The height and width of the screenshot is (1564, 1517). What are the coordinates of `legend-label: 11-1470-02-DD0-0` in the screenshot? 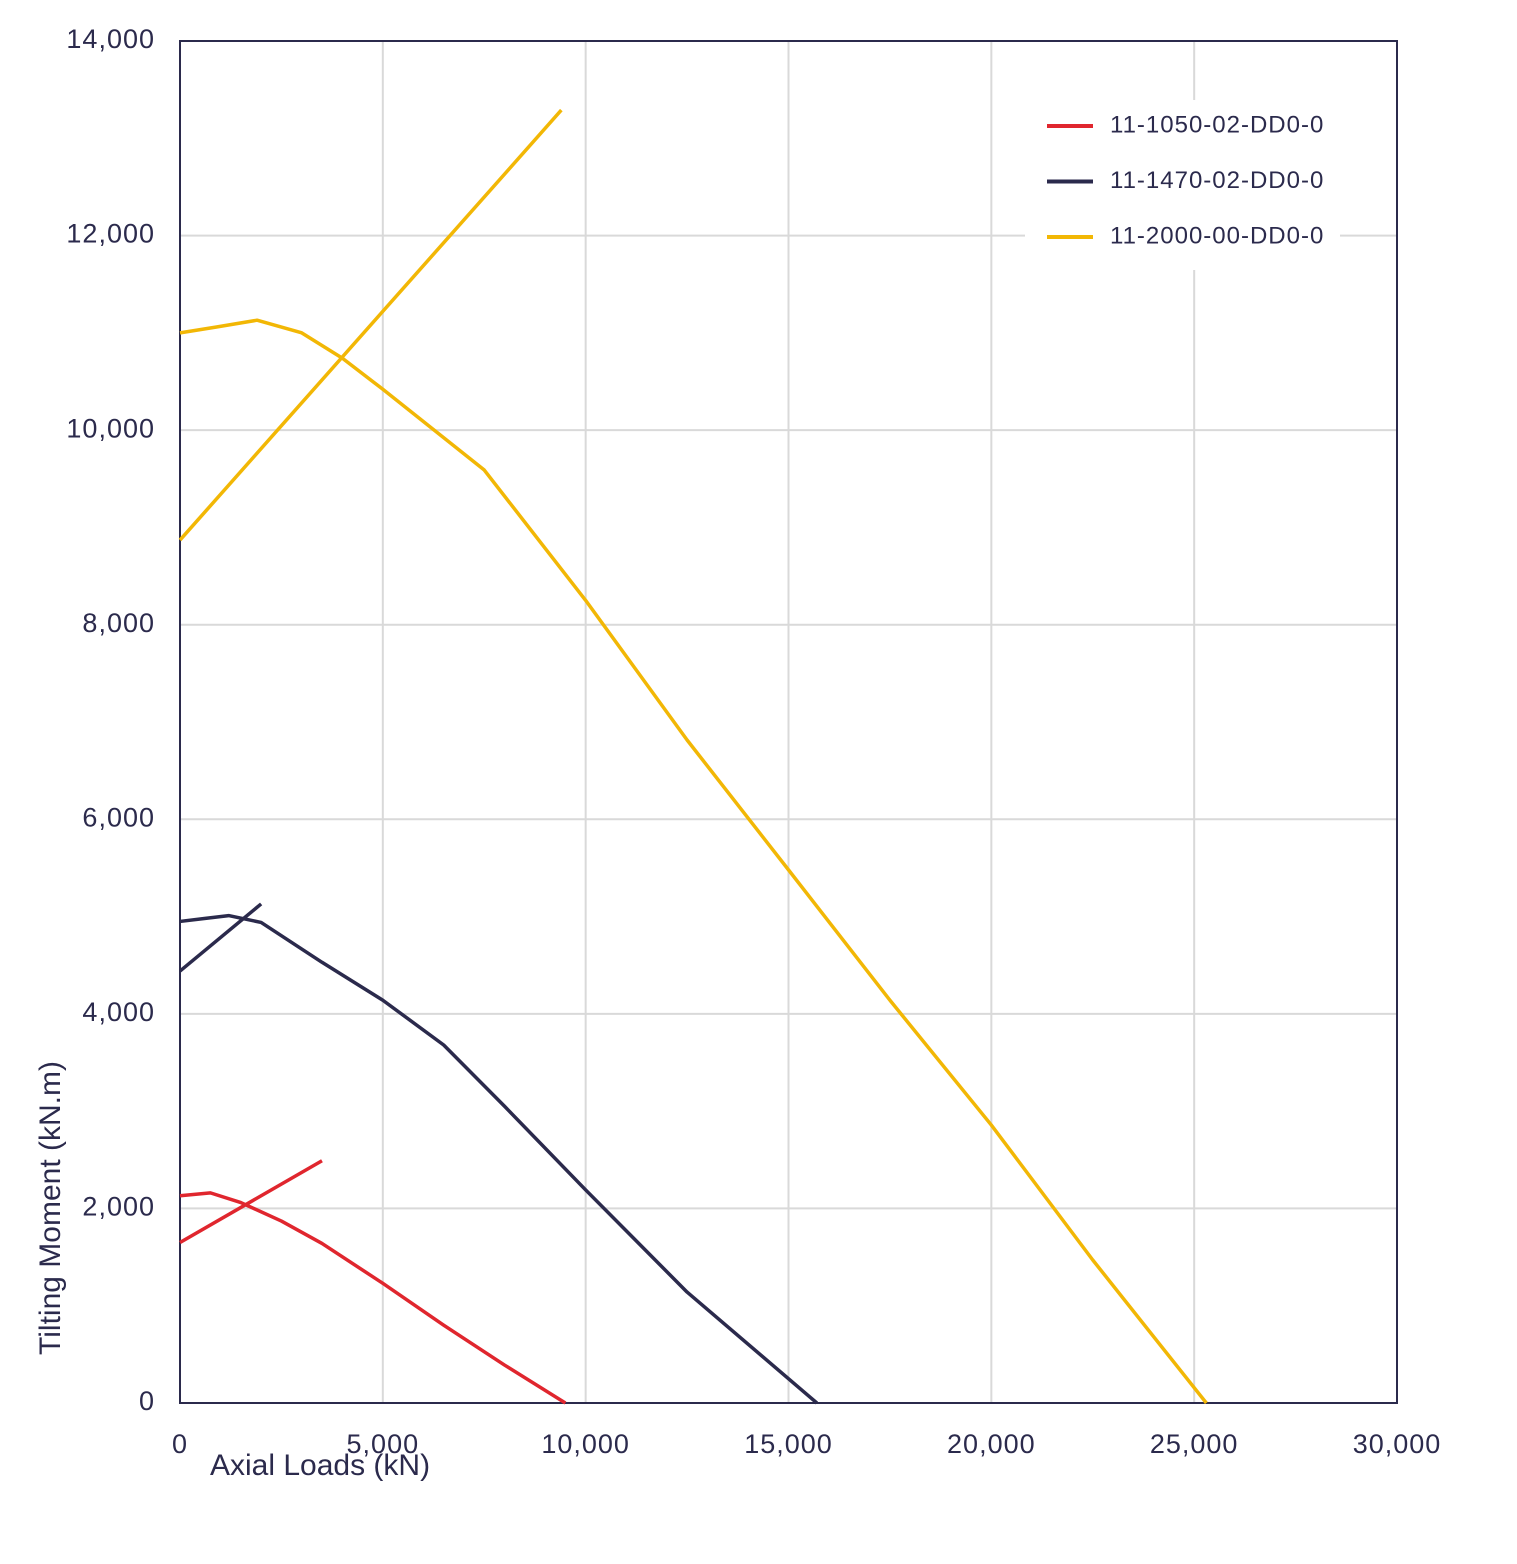 It's located at (1217, 180).